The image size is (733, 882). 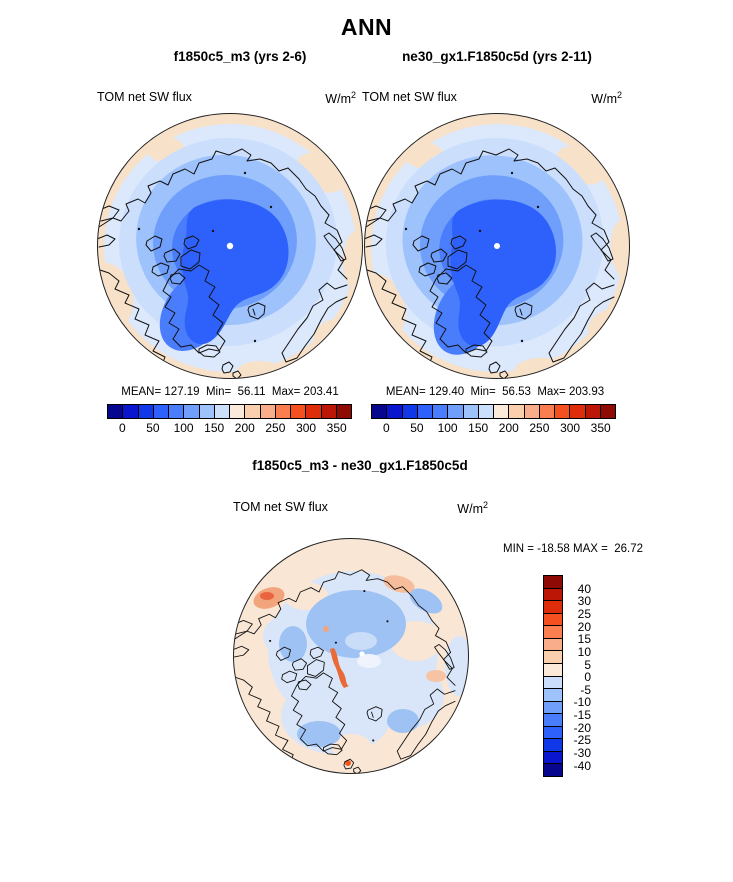 What do you see at coordinates (497, 56) in the screenshot?
I see `panel2-subtitle: ne30_gx1.F1850c5d (yrs 2-11)` at bounding box center [497, 56].